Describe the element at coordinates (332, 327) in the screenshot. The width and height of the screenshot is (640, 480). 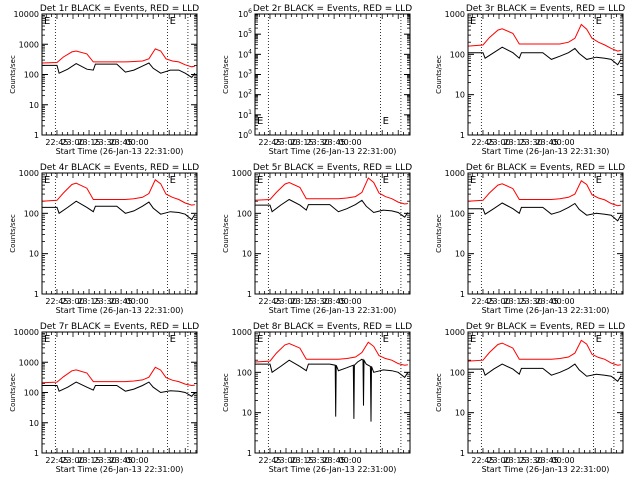
I see `panel-title: Det 8r BLACK = Events, RED = LLD` at that location.